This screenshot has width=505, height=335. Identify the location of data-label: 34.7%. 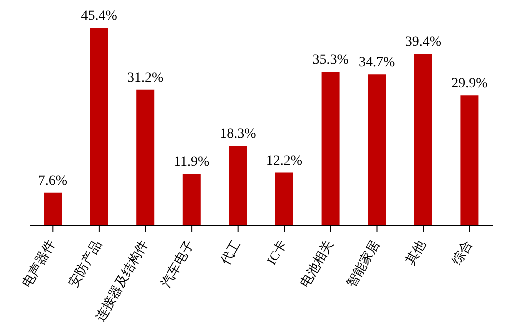
(377, 63).